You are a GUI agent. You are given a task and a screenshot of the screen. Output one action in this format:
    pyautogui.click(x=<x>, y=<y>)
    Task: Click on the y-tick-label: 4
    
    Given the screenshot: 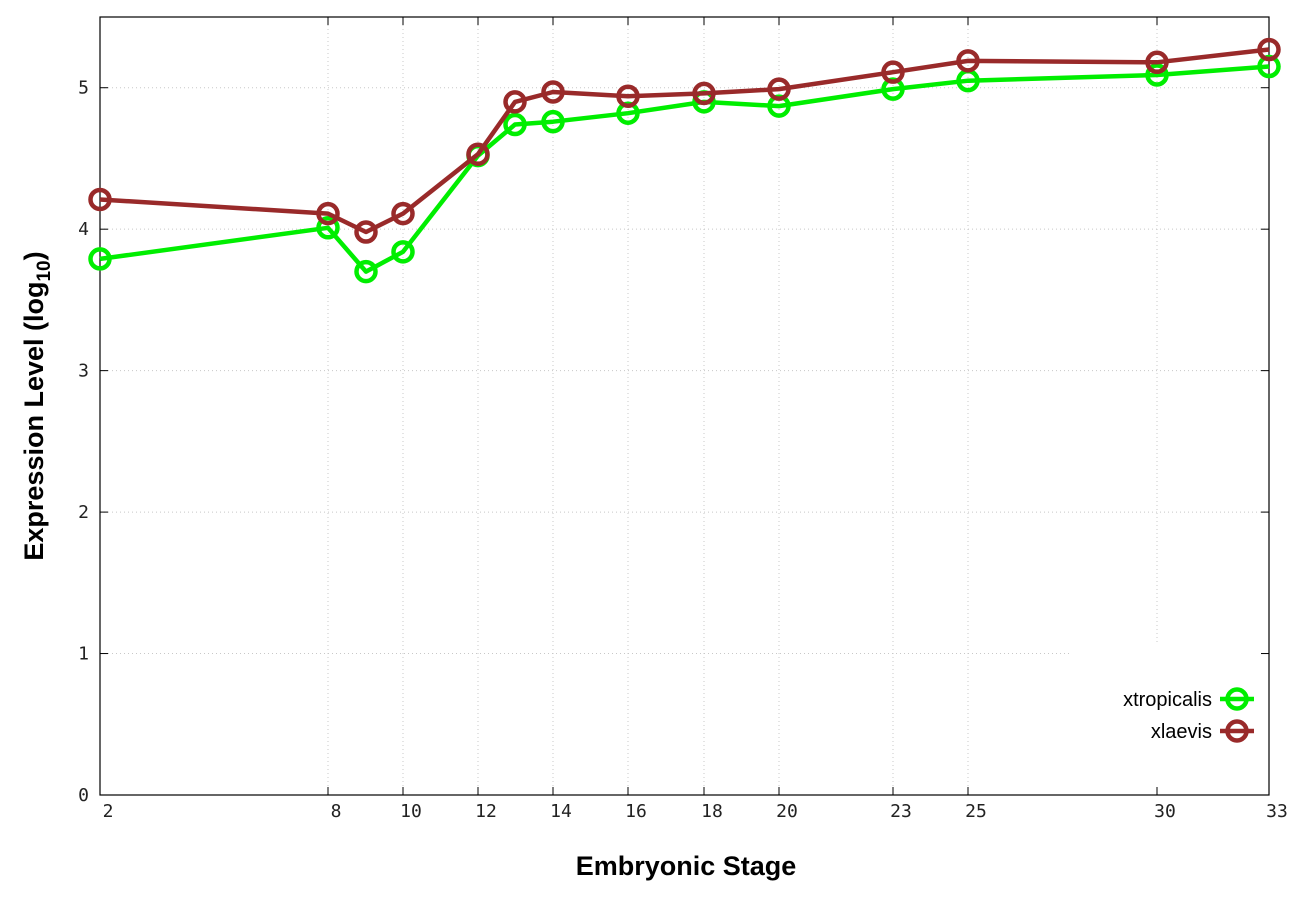 What is the action you would take?
    pyautogui.click(x=83, y=229)
    